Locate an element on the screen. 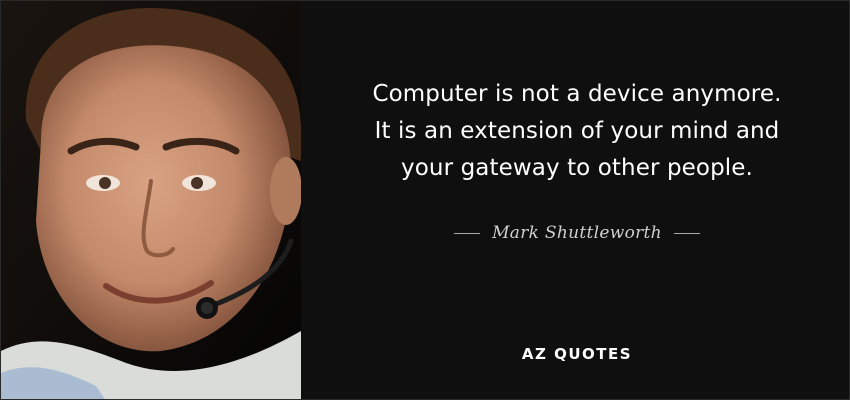 The image size is (850, 400). author-attribution: Mark Shuttleworth is located at coordinates (577, 233).